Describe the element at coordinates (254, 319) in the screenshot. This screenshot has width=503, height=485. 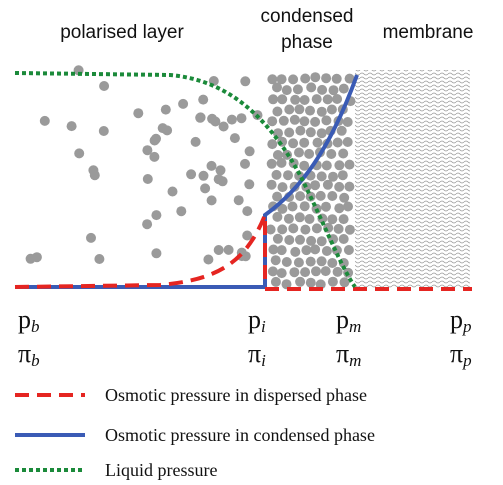
I see `symbol: p` at that location.